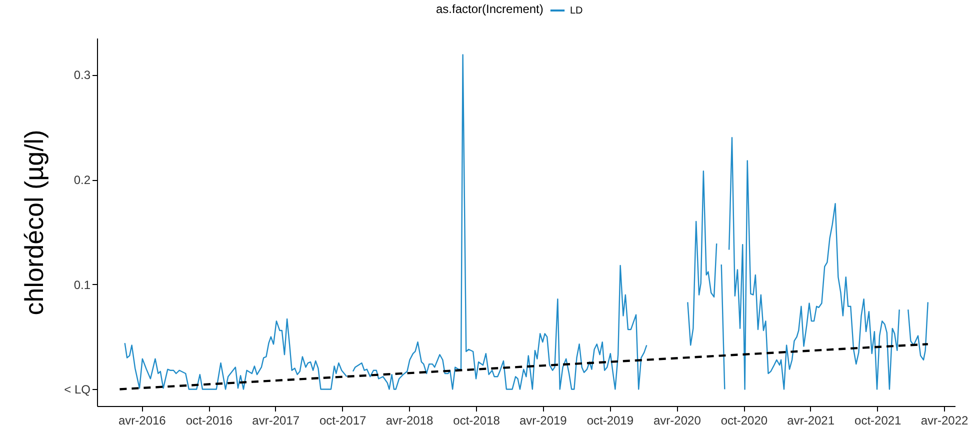 The width and height of the screenshot is (972, 436). What do you see at coordinates (610, 421) in the screenshot?
I see `x-tick-label: oct-2019` at bounding box center [610, 421].